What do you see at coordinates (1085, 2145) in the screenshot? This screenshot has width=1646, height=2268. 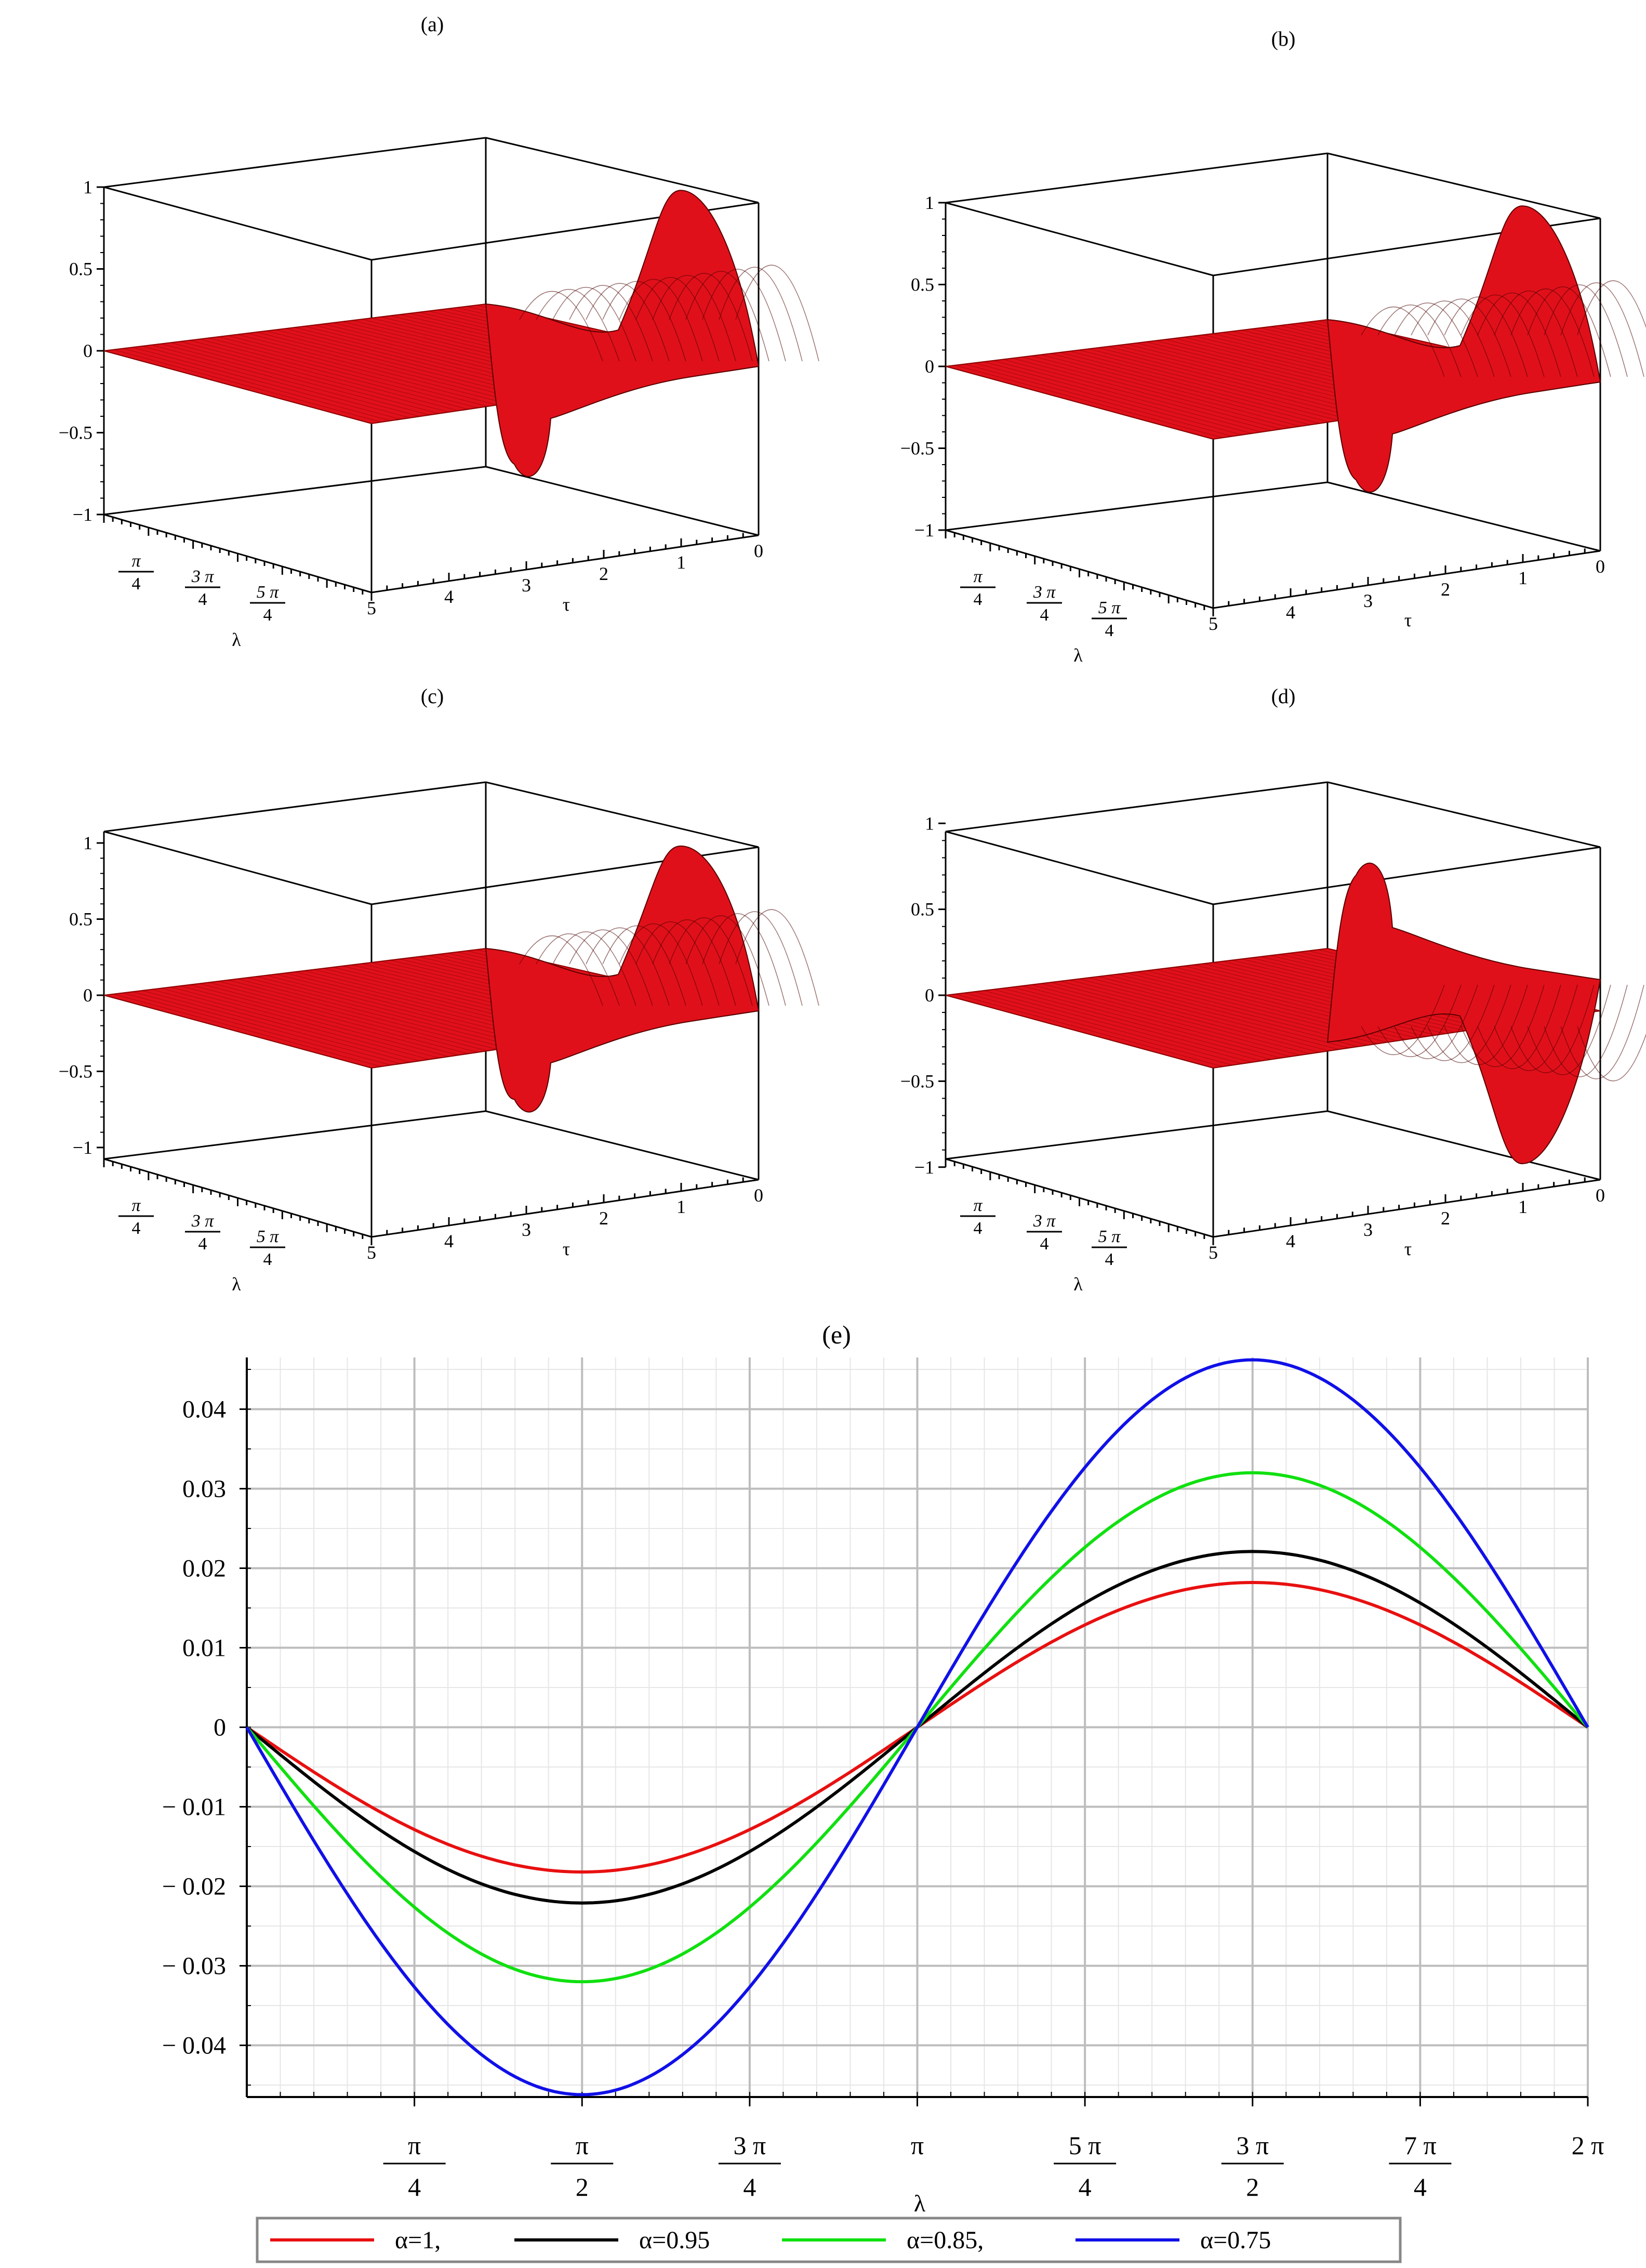 I see `x-tick-num: 5 π` at bounding box center [1085, 2145].